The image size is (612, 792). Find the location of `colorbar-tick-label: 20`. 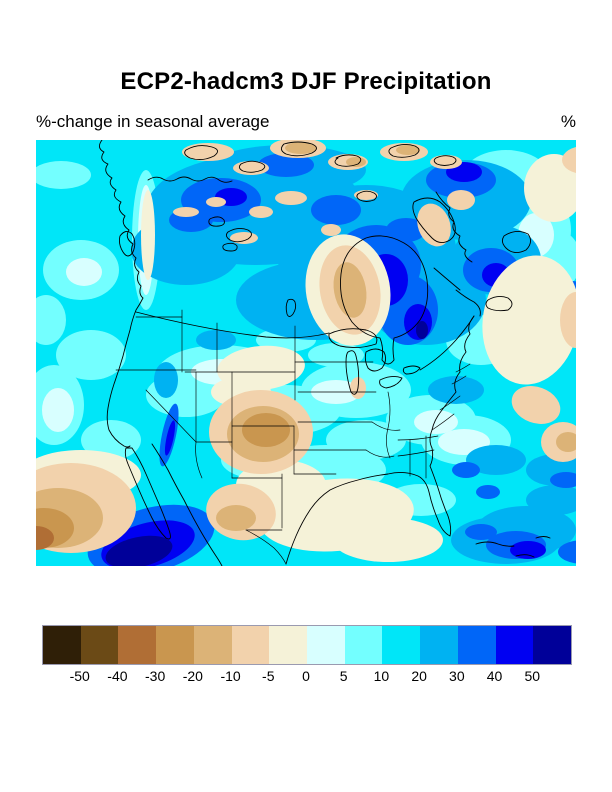

colorbar-tick-label: 20 is located at coordinates (419, 676).